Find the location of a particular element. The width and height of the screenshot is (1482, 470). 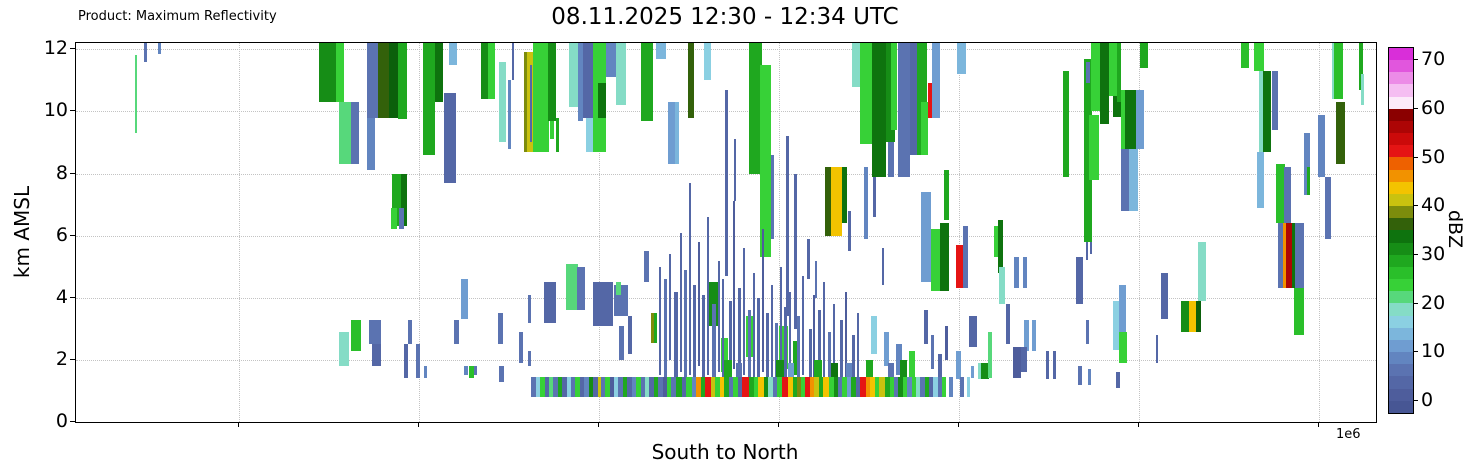

x-gridline is located at coordinates (419, 232).